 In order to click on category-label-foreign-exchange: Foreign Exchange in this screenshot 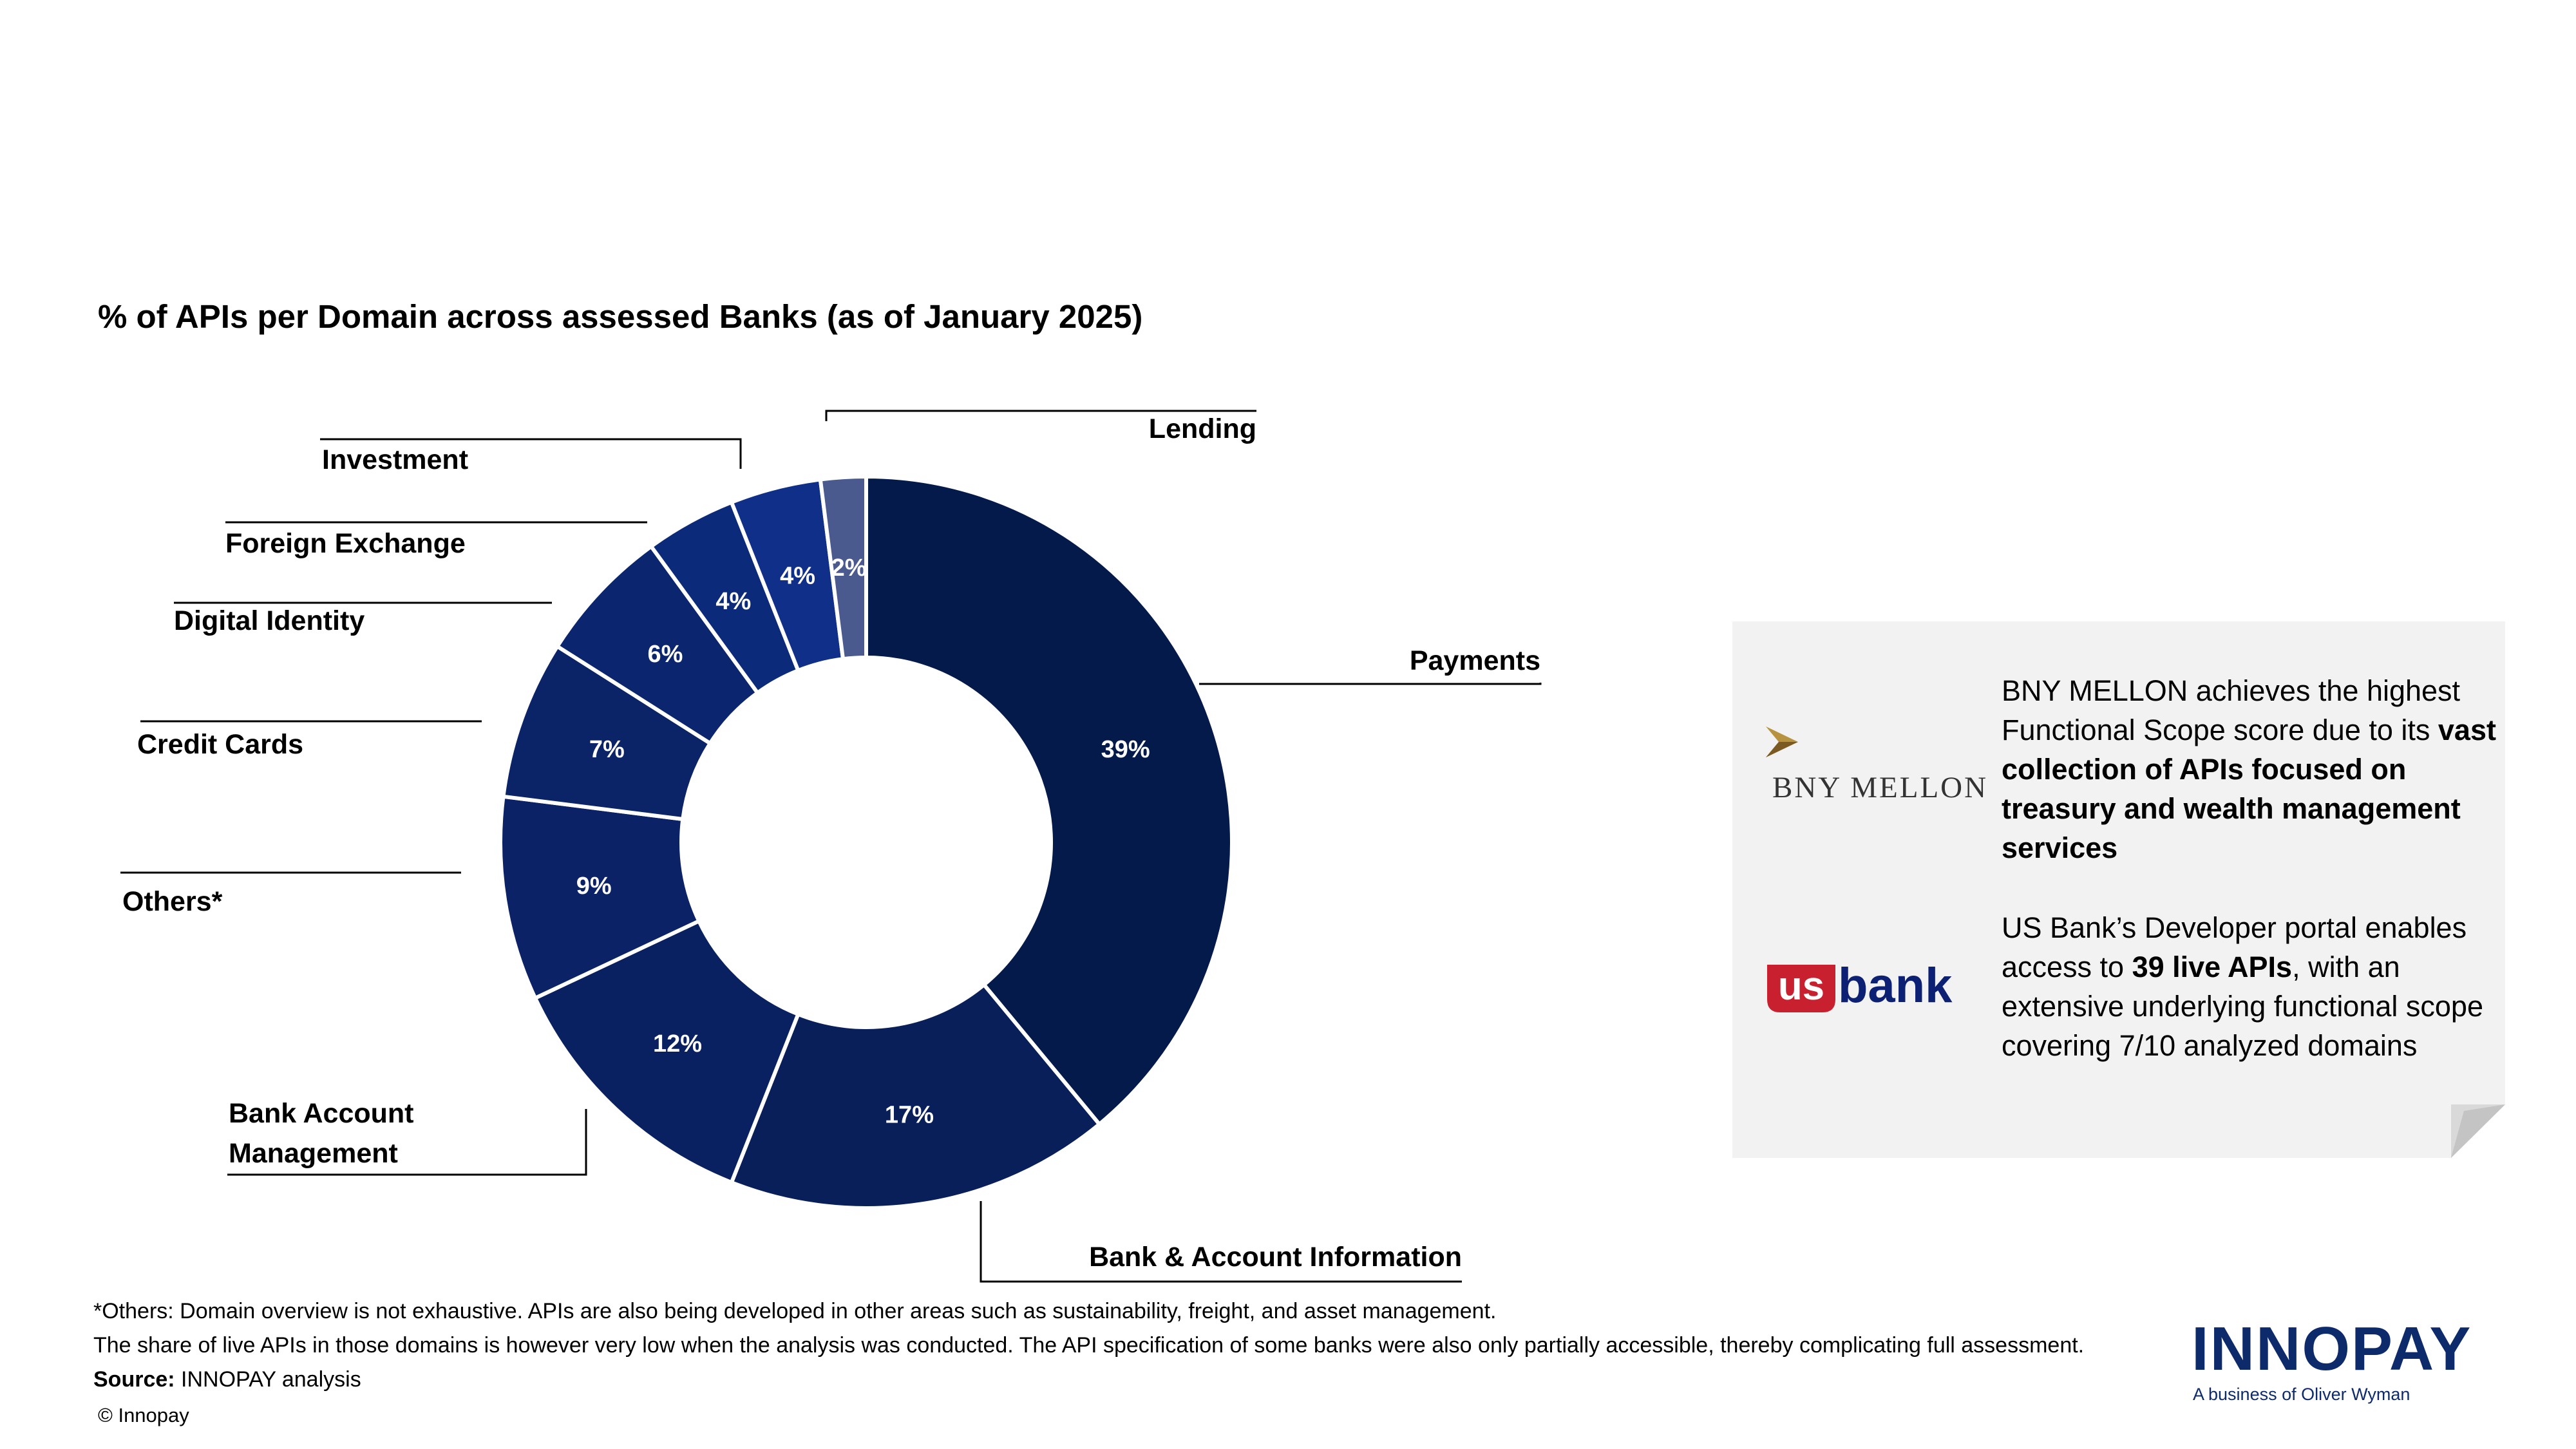, I will do `click(346, 543)`.